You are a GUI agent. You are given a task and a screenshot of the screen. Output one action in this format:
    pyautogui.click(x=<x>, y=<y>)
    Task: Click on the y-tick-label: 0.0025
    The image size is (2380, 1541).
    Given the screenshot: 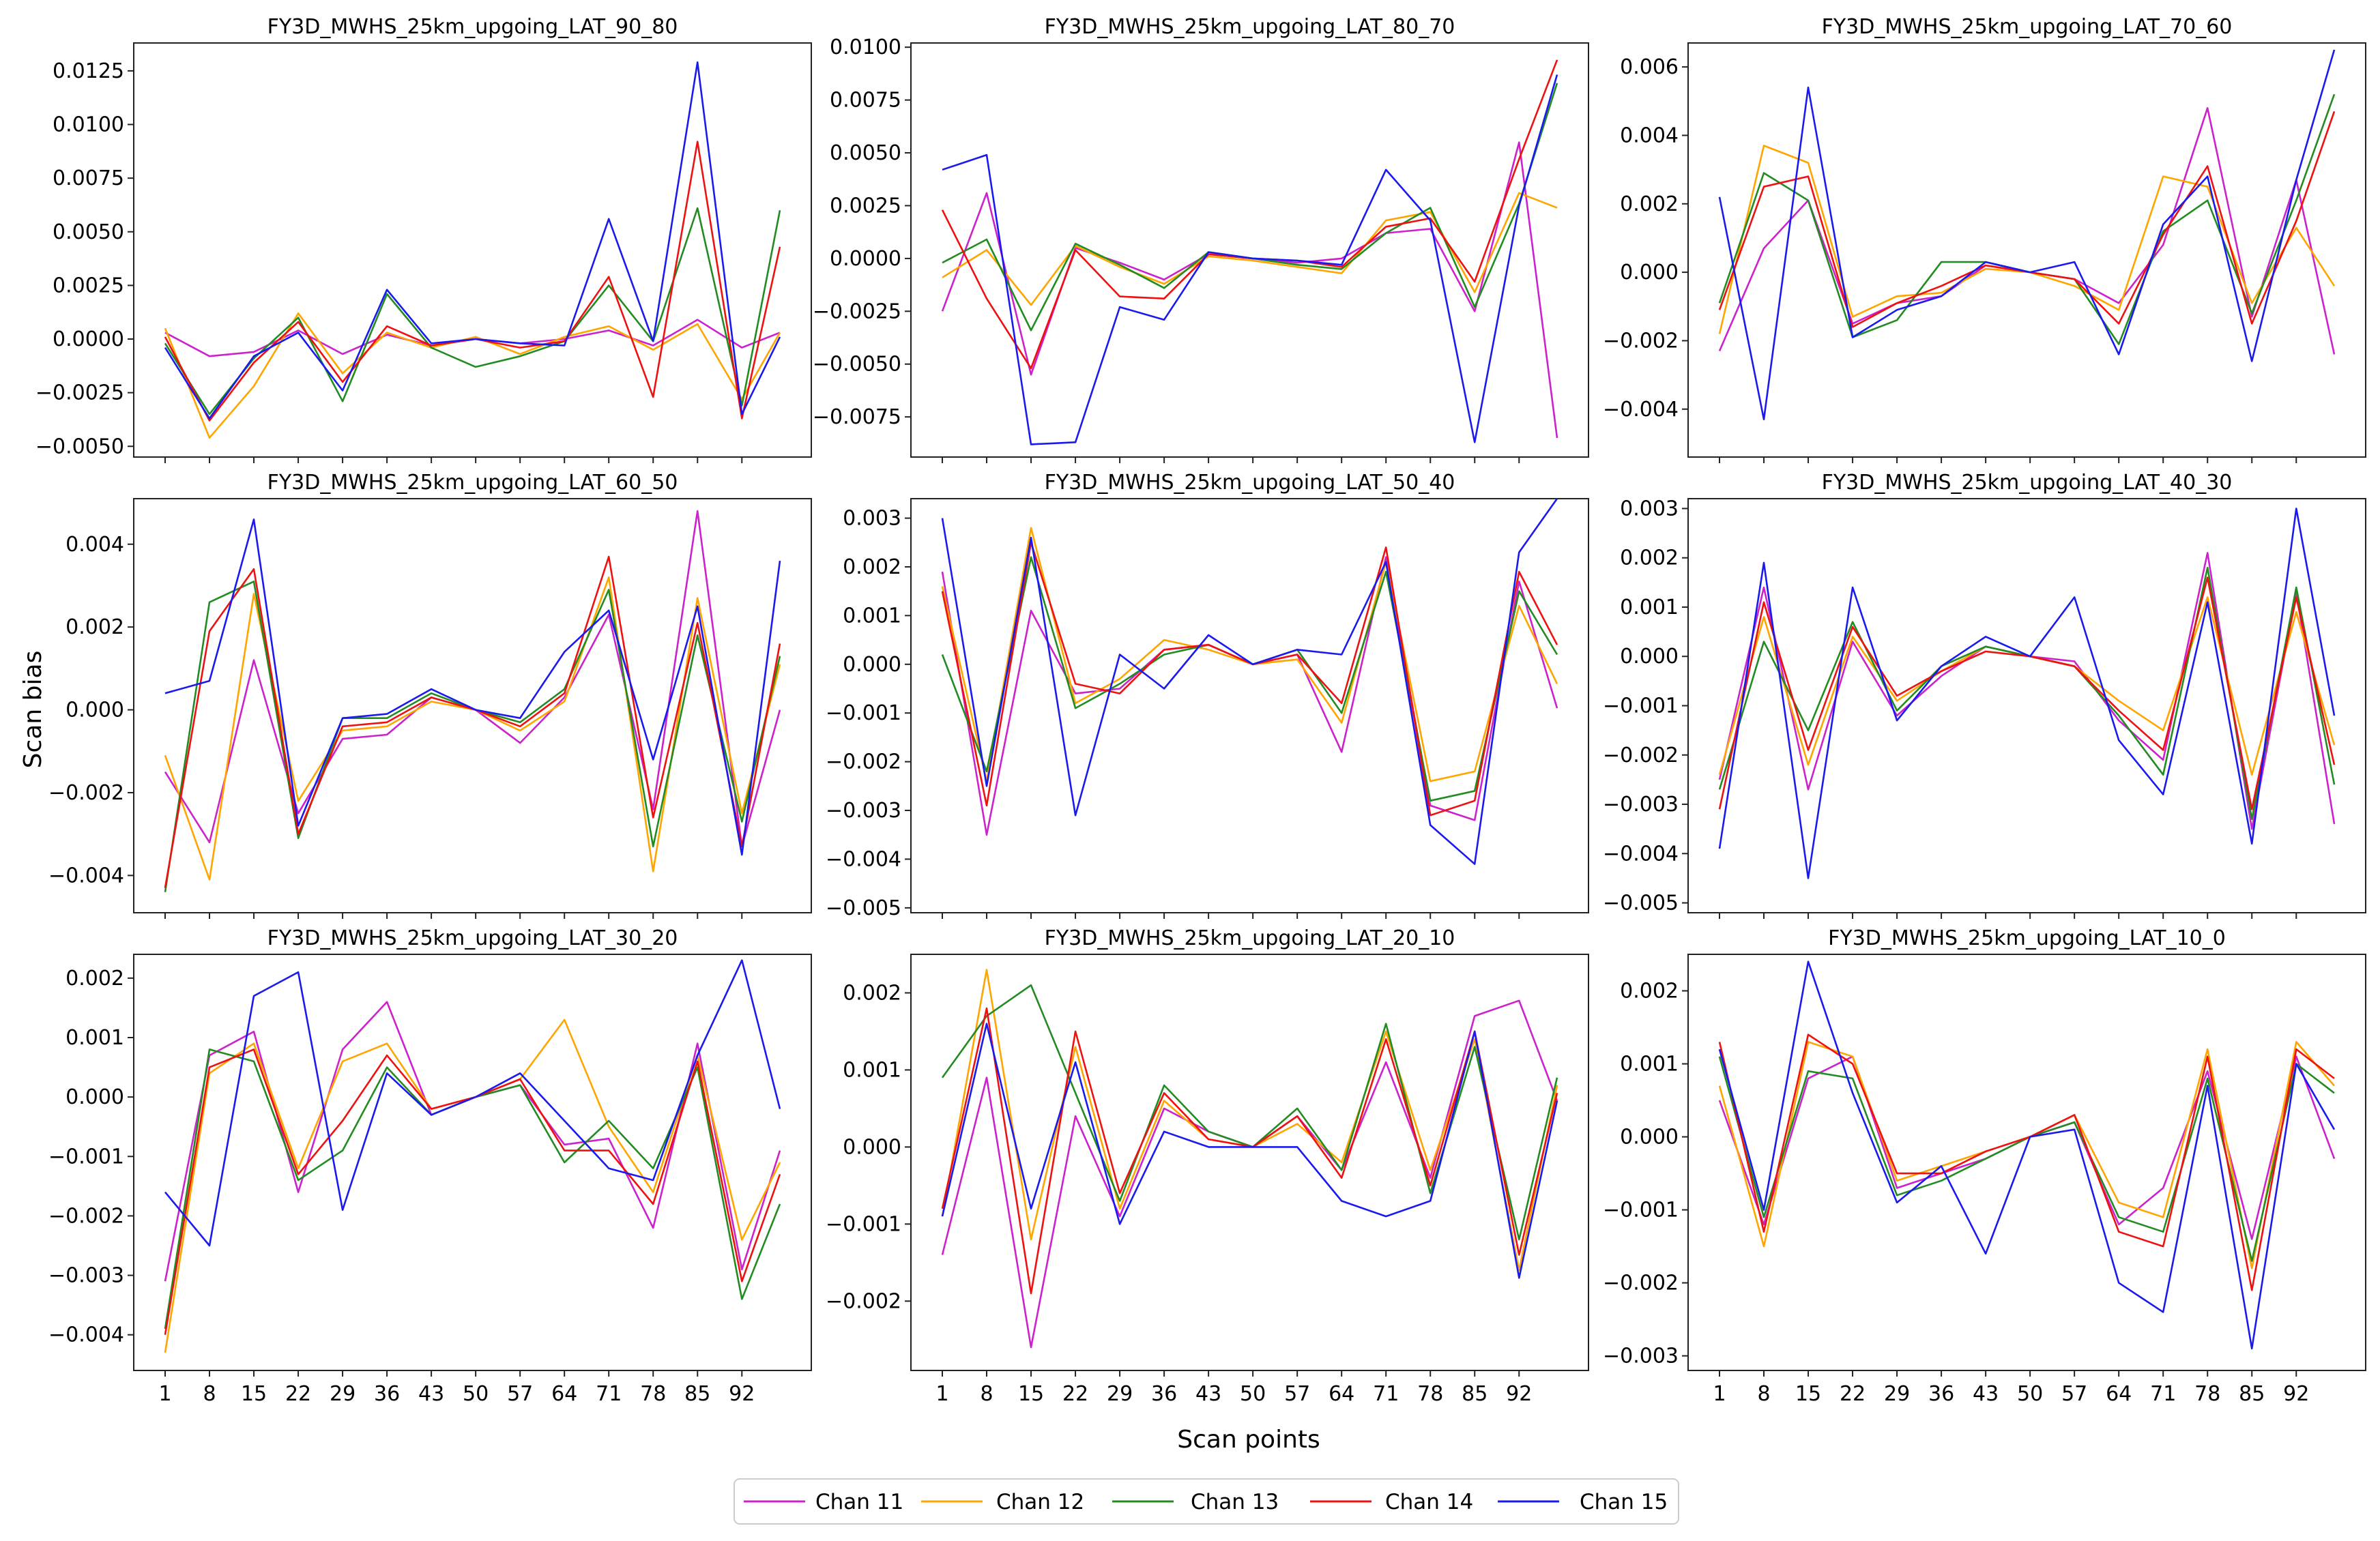 What is the action you would take?
    pyautogui.click(x=865, y=206)
    